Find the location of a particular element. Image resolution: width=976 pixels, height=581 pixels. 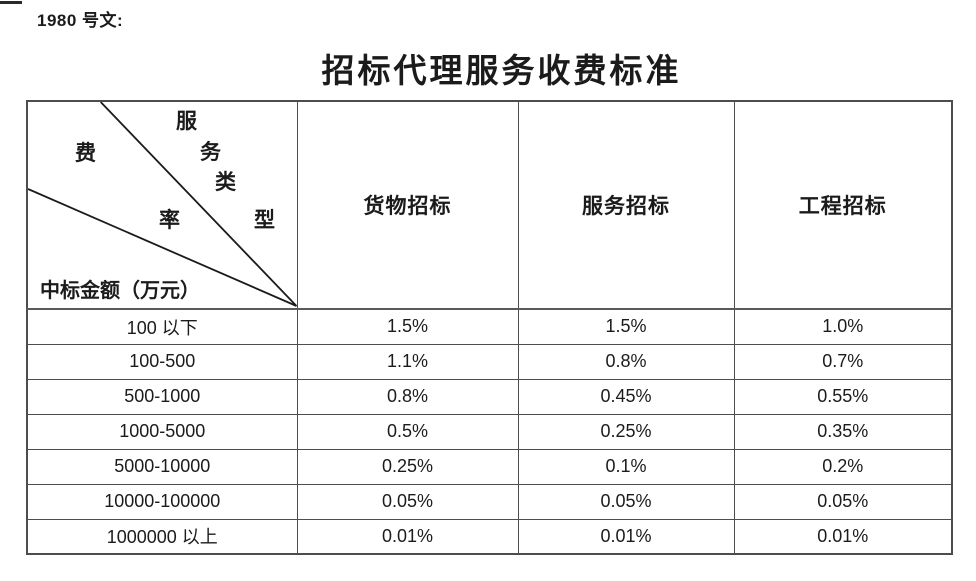

amount-range-cell: 500-1000 is located at coordinates (162, 396).